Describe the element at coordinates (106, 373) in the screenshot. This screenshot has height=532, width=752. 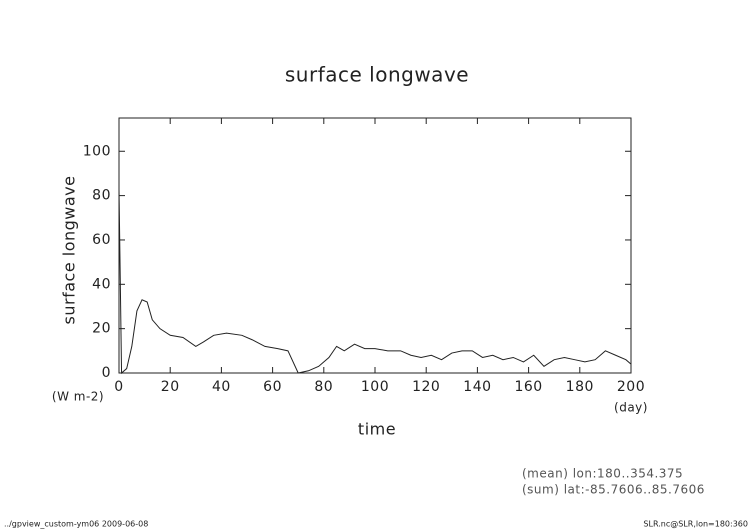
I see `y-tick-label: 0` at that location.